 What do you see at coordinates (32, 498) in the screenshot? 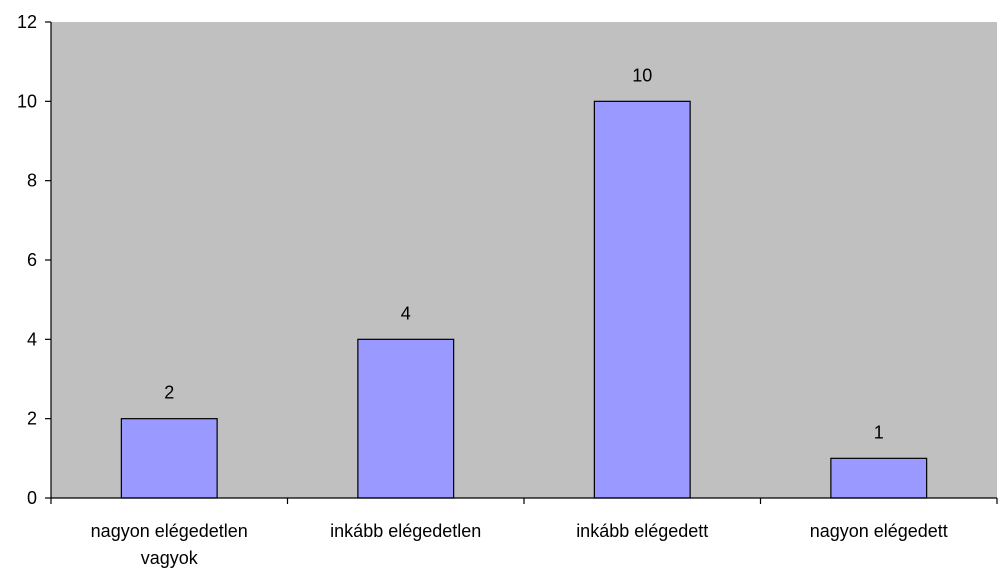
I see `y-tick-label: 0` at bounding box center [32, 498].